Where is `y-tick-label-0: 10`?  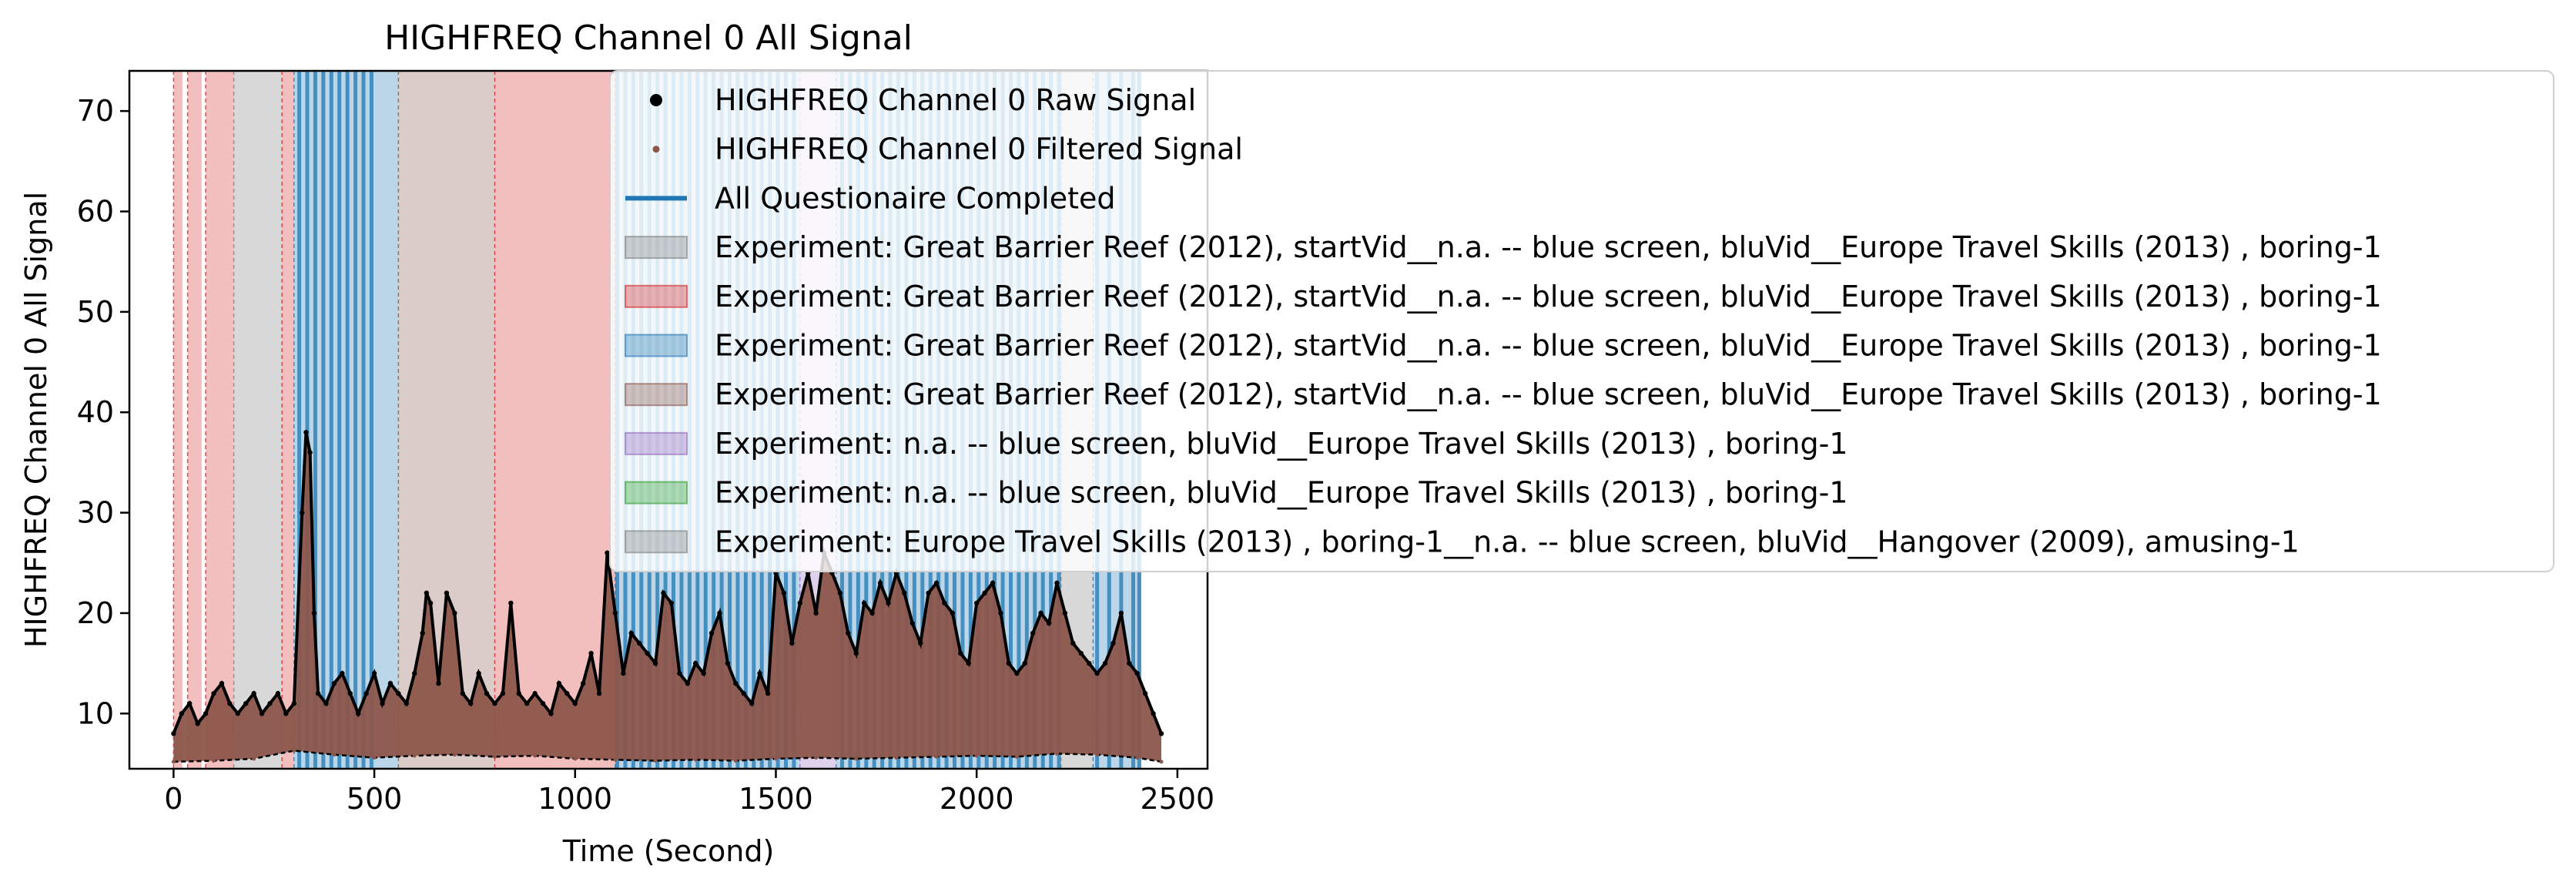 y-tick-label-0: 10 is located at coordinates (95, 713).